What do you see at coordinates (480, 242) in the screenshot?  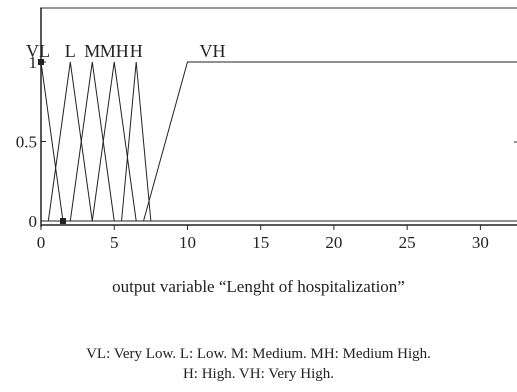 I see `x-tick-label: 30` at bounding box center [480, 242].